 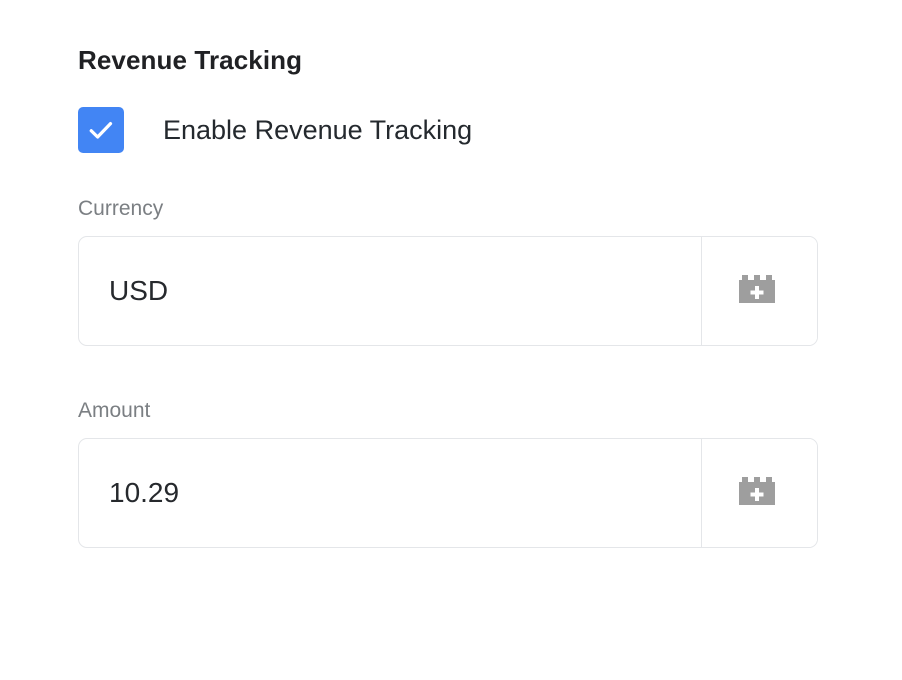 I want to click on enable-revenue-tracking-row: Enable Revenue Tracking, so click(x=449, y=130).